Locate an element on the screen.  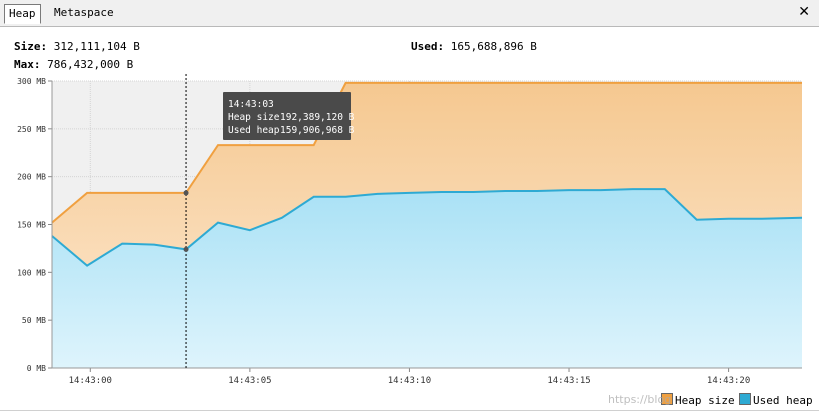
used-label: Used: is located at coordinates (428, 46).